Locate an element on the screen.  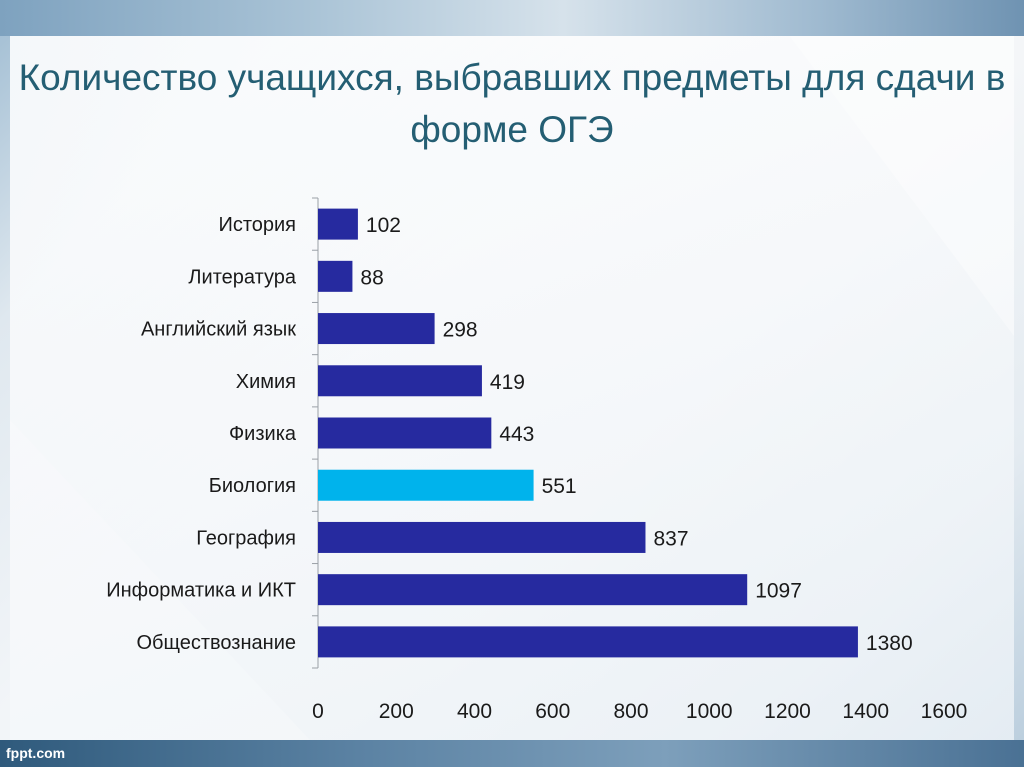
bar-highlighted is located at coordinates (426, 485).